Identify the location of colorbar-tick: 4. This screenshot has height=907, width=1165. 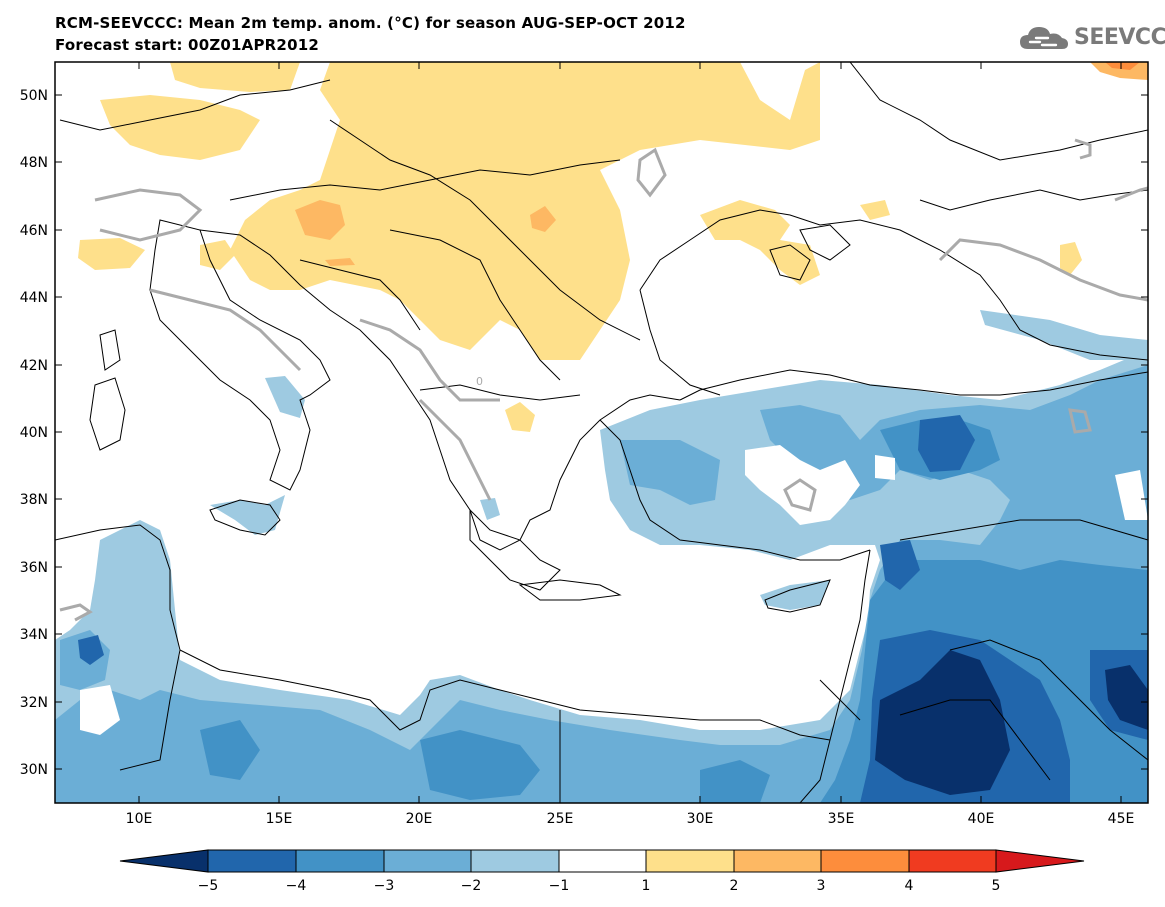
(909, 886).